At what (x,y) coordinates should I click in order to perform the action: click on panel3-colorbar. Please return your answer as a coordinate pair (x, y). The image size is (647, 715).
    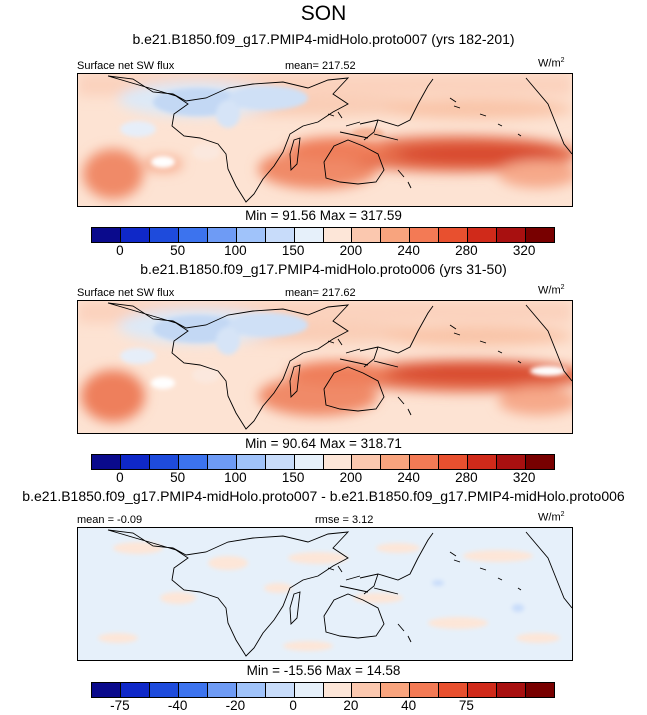
    Looking at the image, I should click on (323, 690).